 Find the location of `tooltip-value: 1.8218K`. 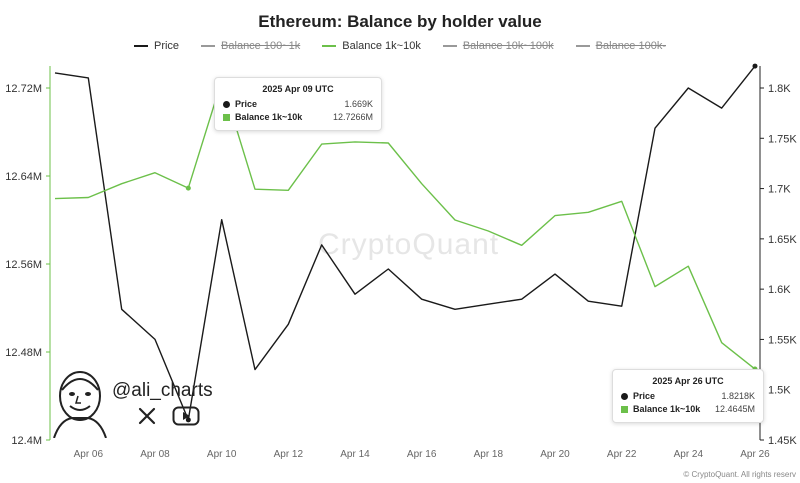

tooltip-value: 1.8218K is located at coordinates (738, 396).